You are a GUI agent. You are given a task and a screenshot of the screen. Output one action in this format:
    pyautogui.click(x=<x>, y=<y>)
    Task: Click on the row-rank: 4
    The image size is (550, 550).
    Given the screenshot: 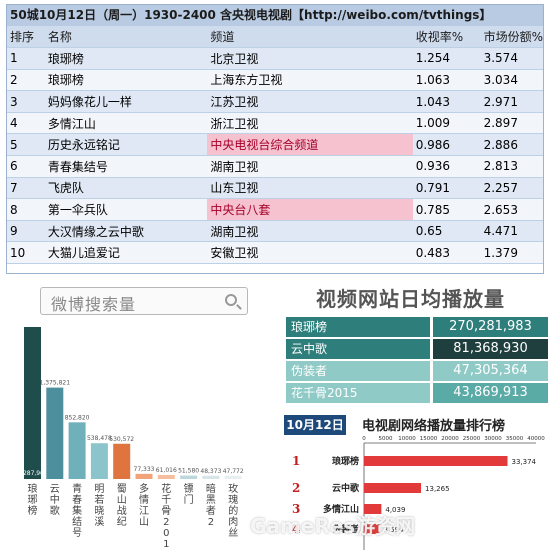 What is the action you would take?
    pyautogui.click(x=26, y=123)
    